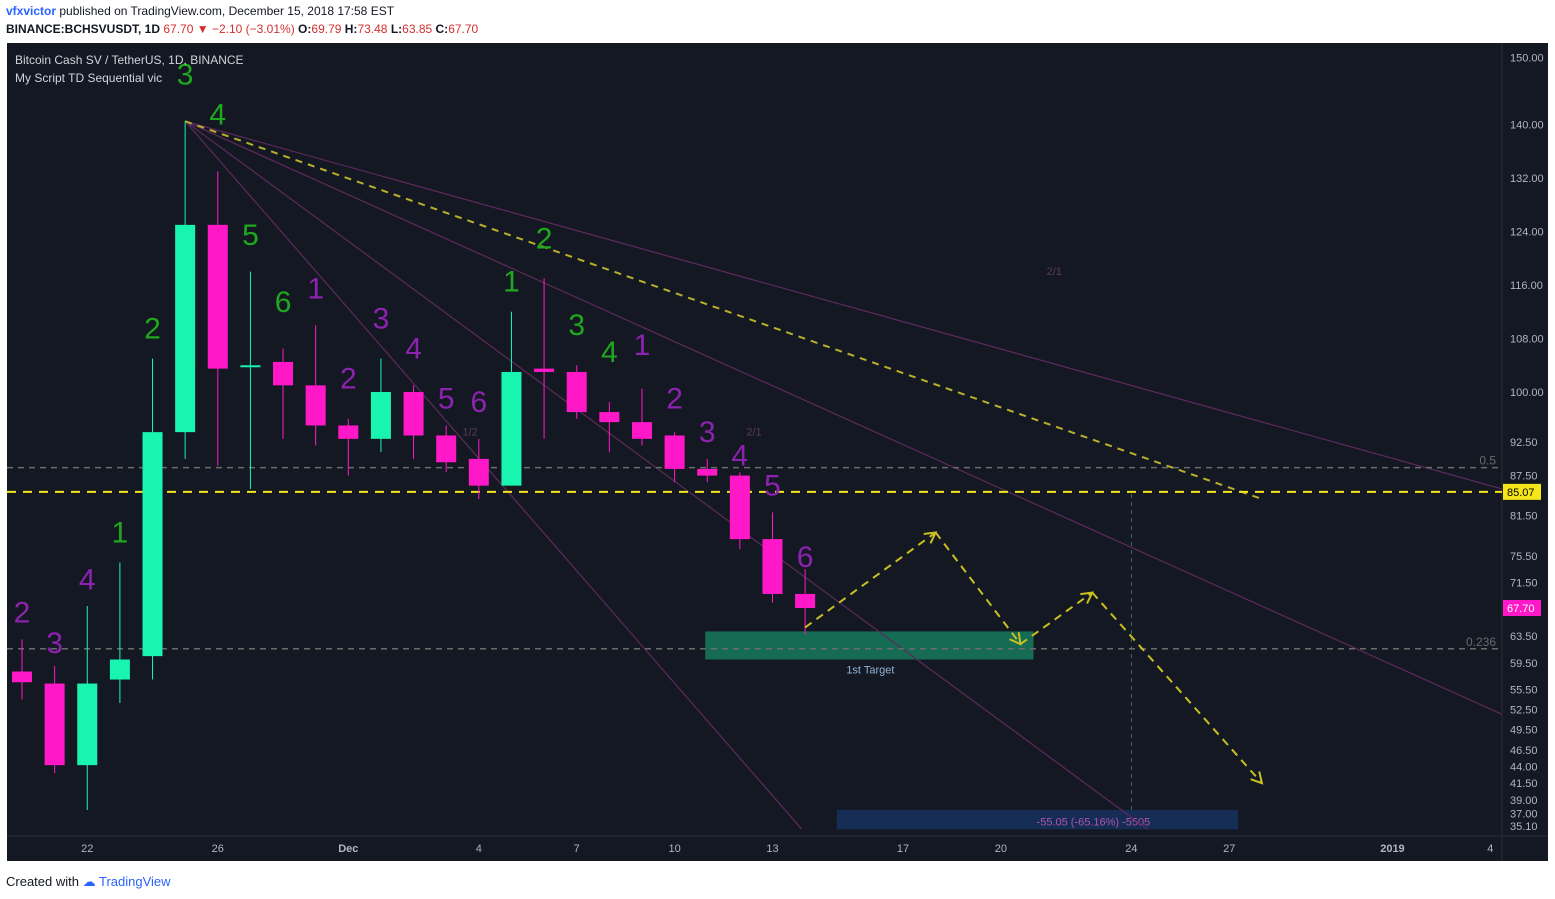 The height and width of the screenshot is (899, 1555). Describe the element at coordinates (1527, 59) in the screenshot. I see `price-tick: 150.00` at that location.